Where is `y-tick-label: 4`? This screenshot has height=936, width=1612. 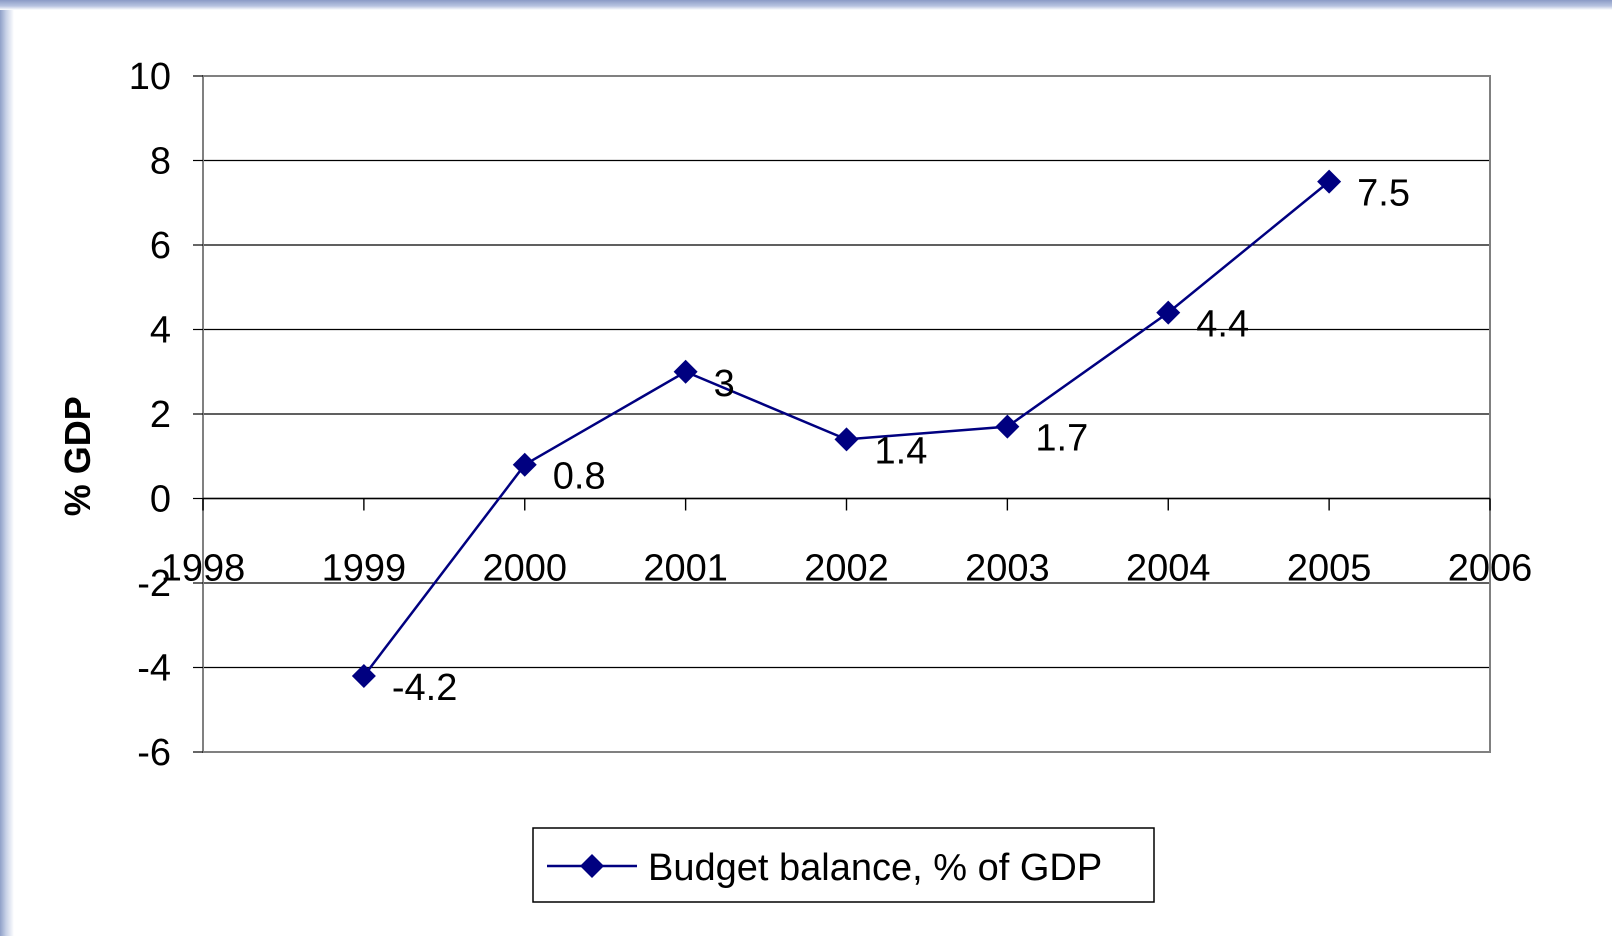 y-tick-label: 4 is located at coordinates (160, 331).